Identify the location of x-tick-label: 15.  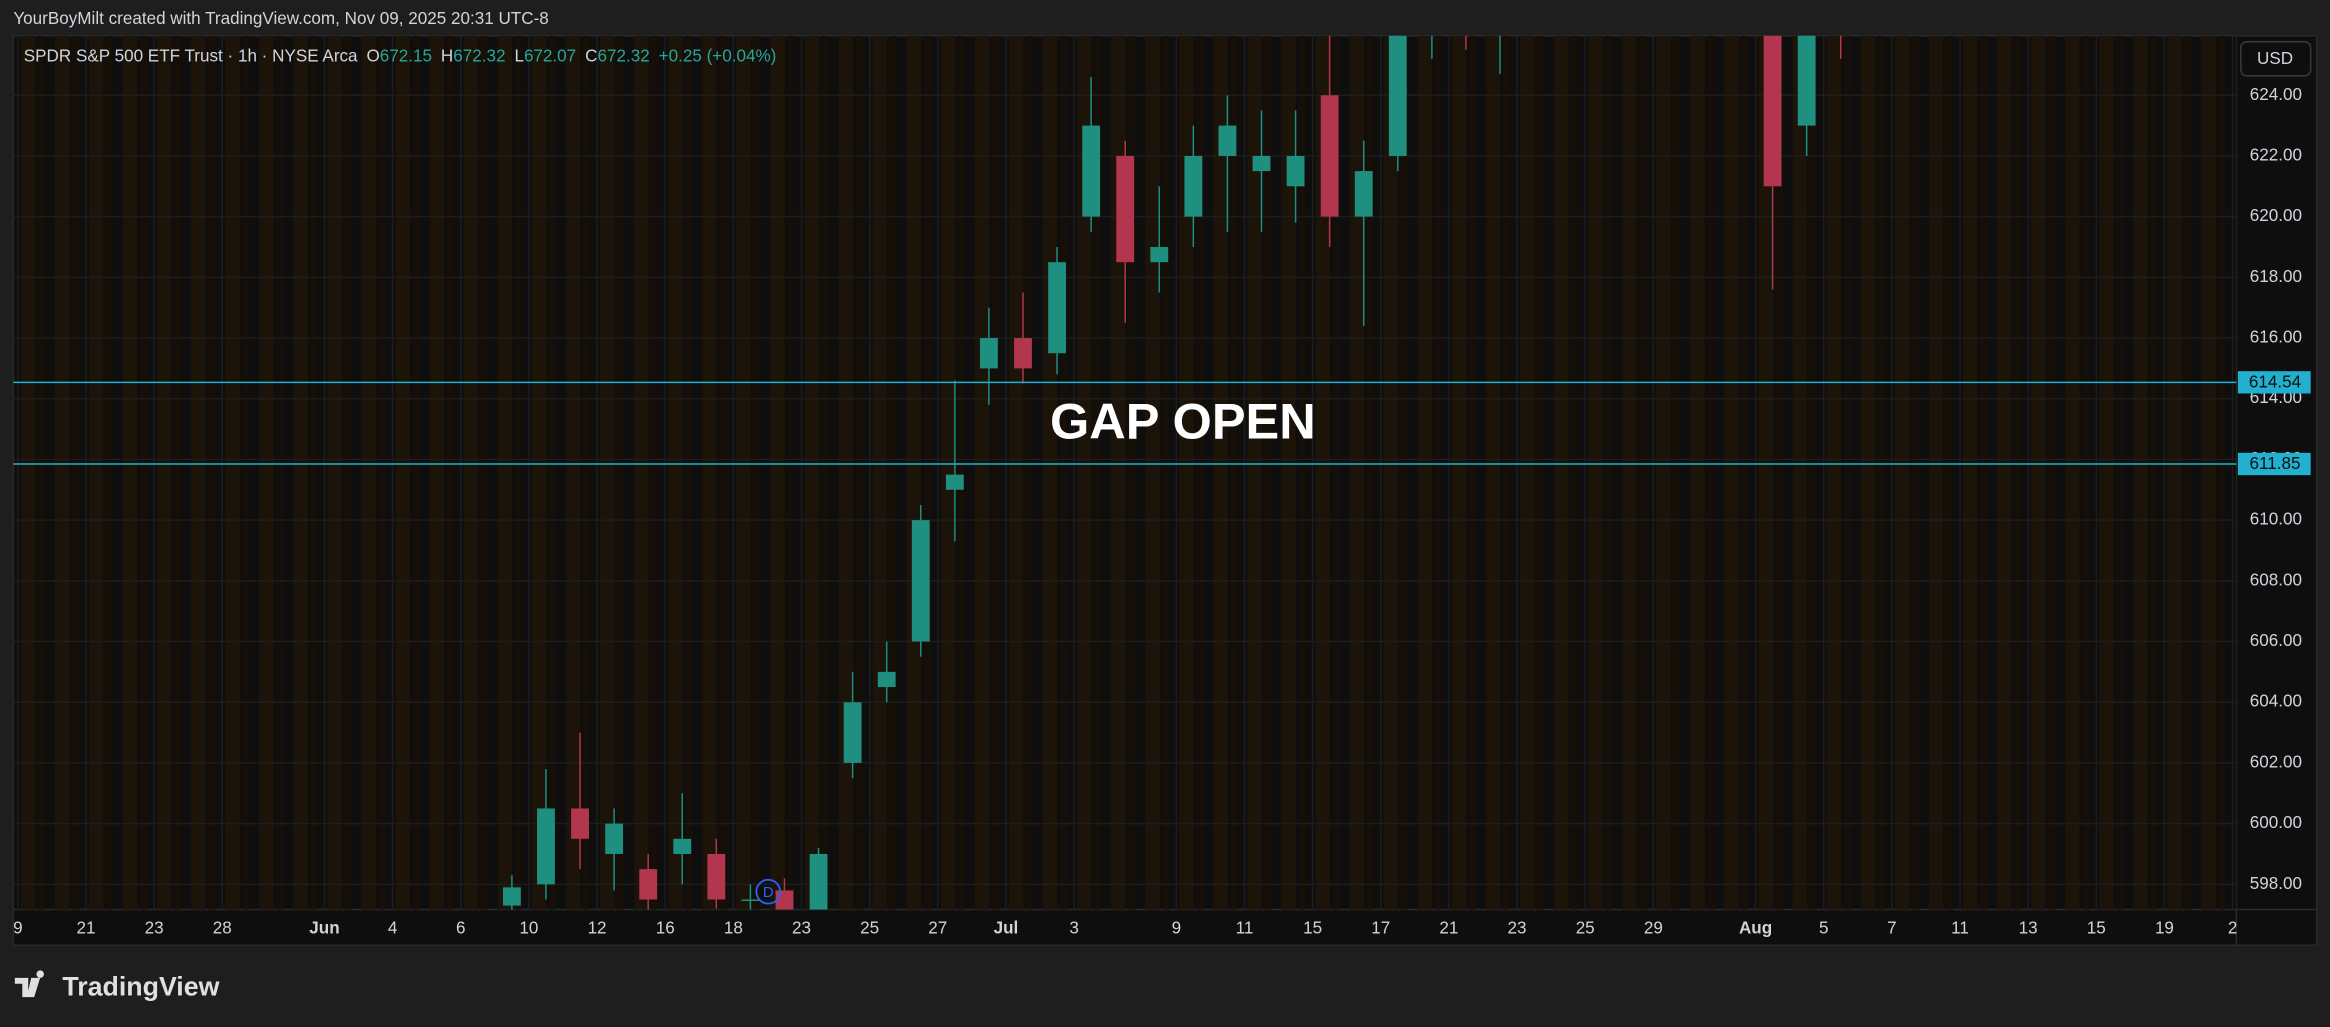
(1312, 927).